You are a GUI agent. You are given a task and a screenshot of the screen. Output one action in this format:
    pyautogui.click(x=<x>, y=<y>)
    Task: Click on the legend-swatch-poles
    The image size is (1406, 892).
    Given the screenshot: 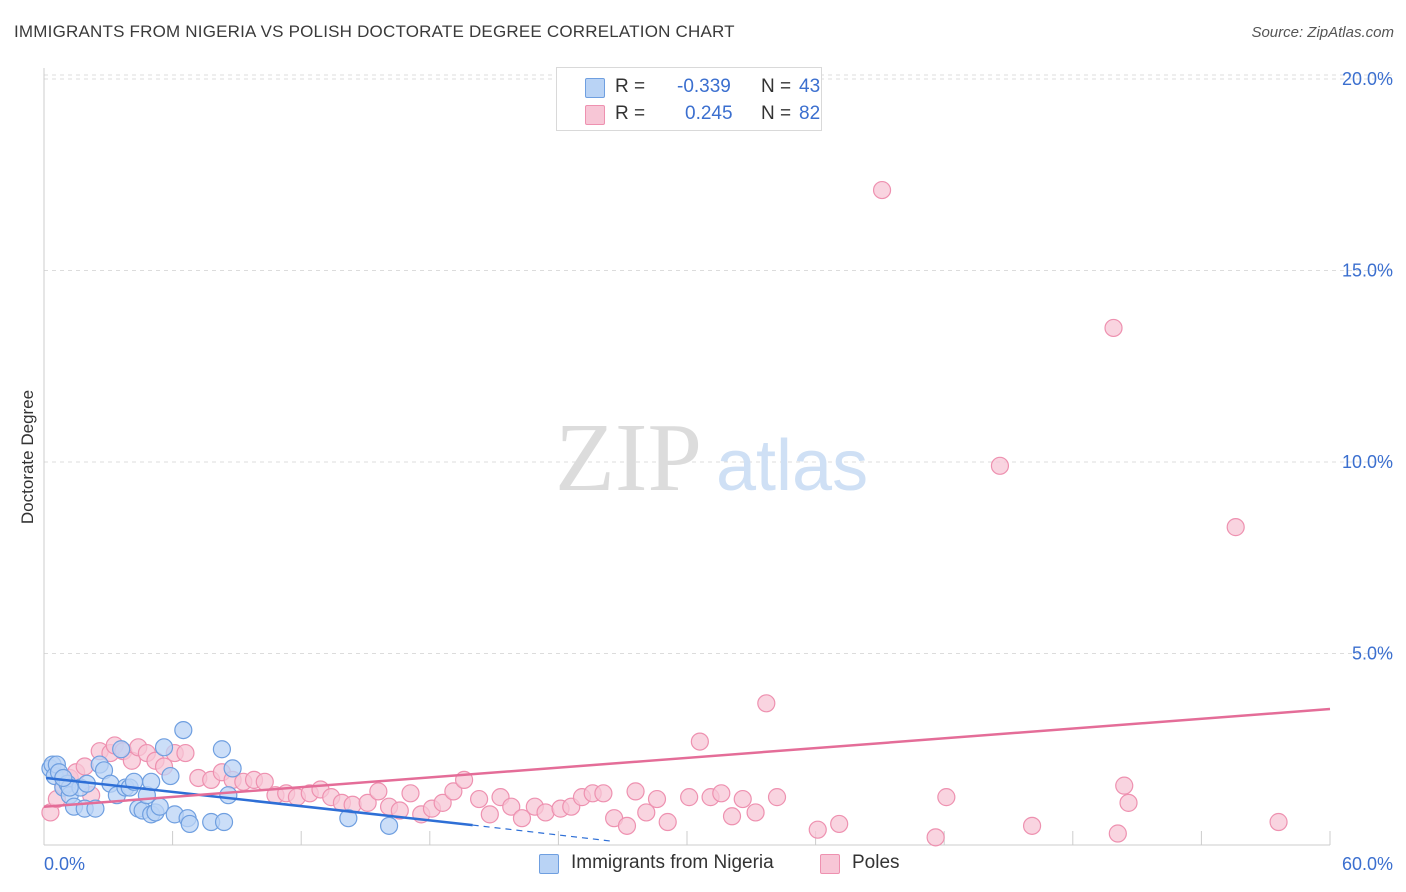 What is the action you would take?
    pyautogui.click(x=595, y=115)
    